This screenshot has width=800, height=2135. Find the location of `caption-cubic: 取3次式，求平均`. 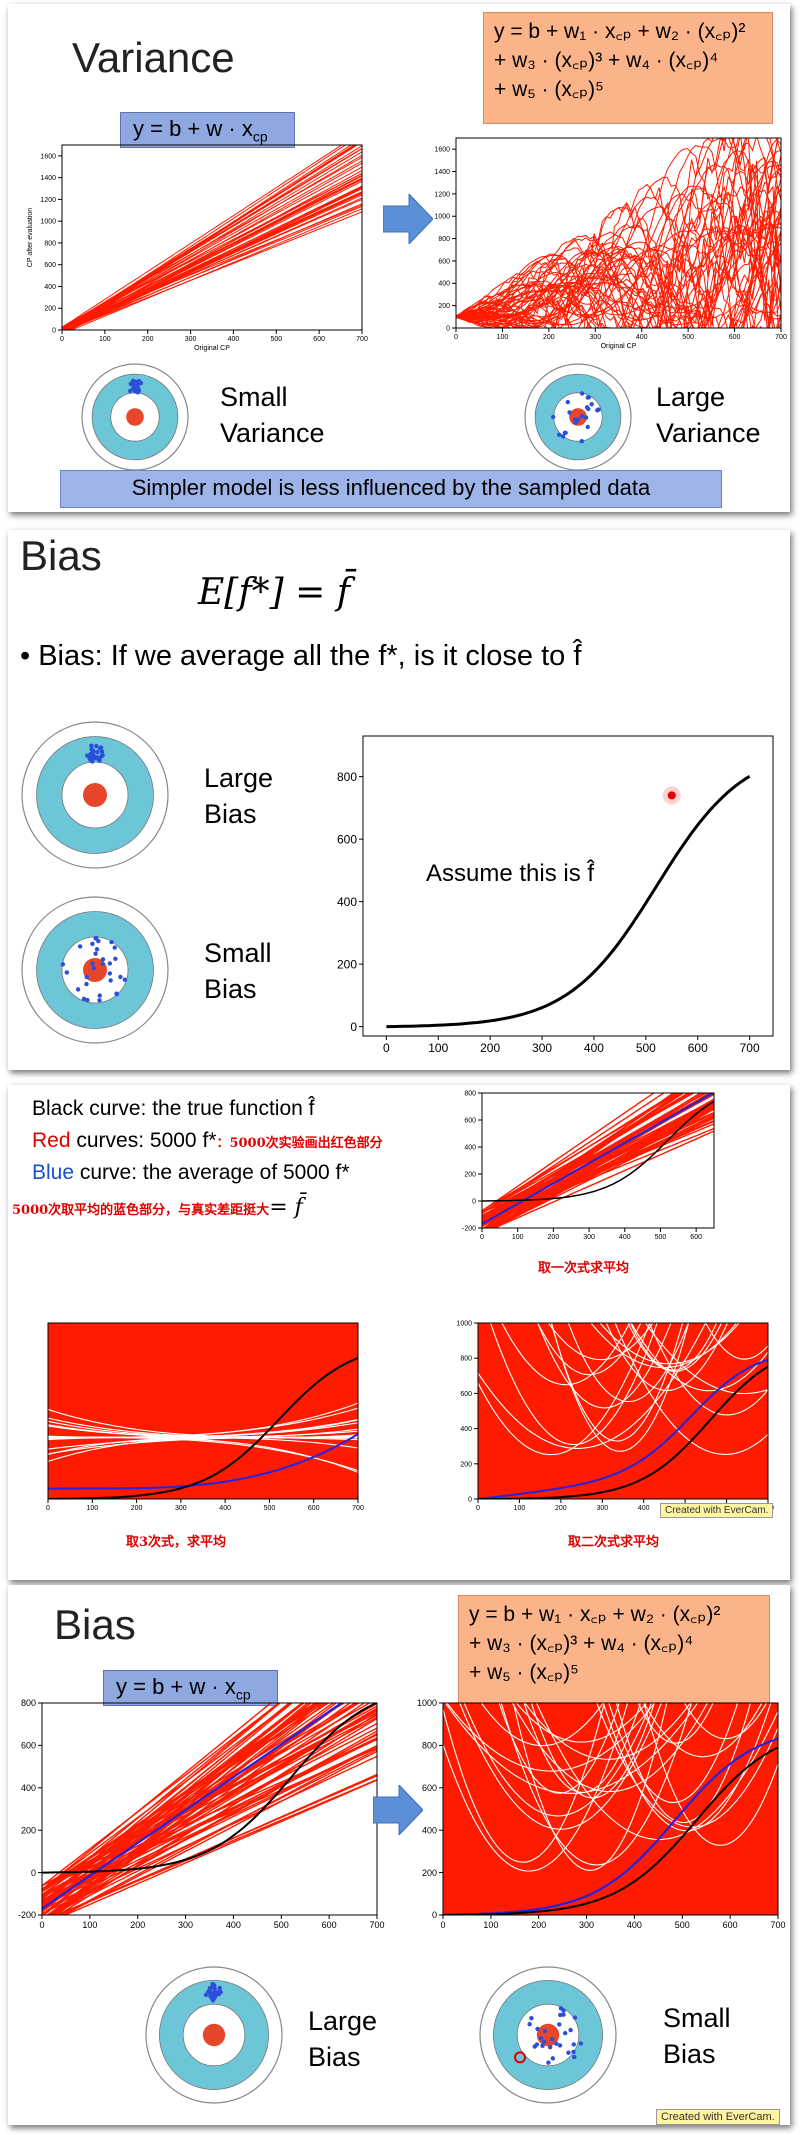

caption-cubic: 取3次式，求平均 is located at coordinates (176, 1542).